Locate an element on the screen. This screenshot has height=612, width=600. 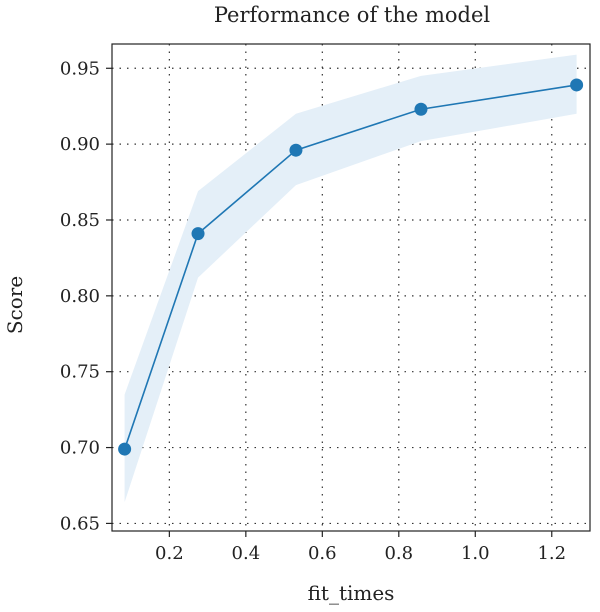
y-tick-label: 0.75 is located at coordinates (80, 372).